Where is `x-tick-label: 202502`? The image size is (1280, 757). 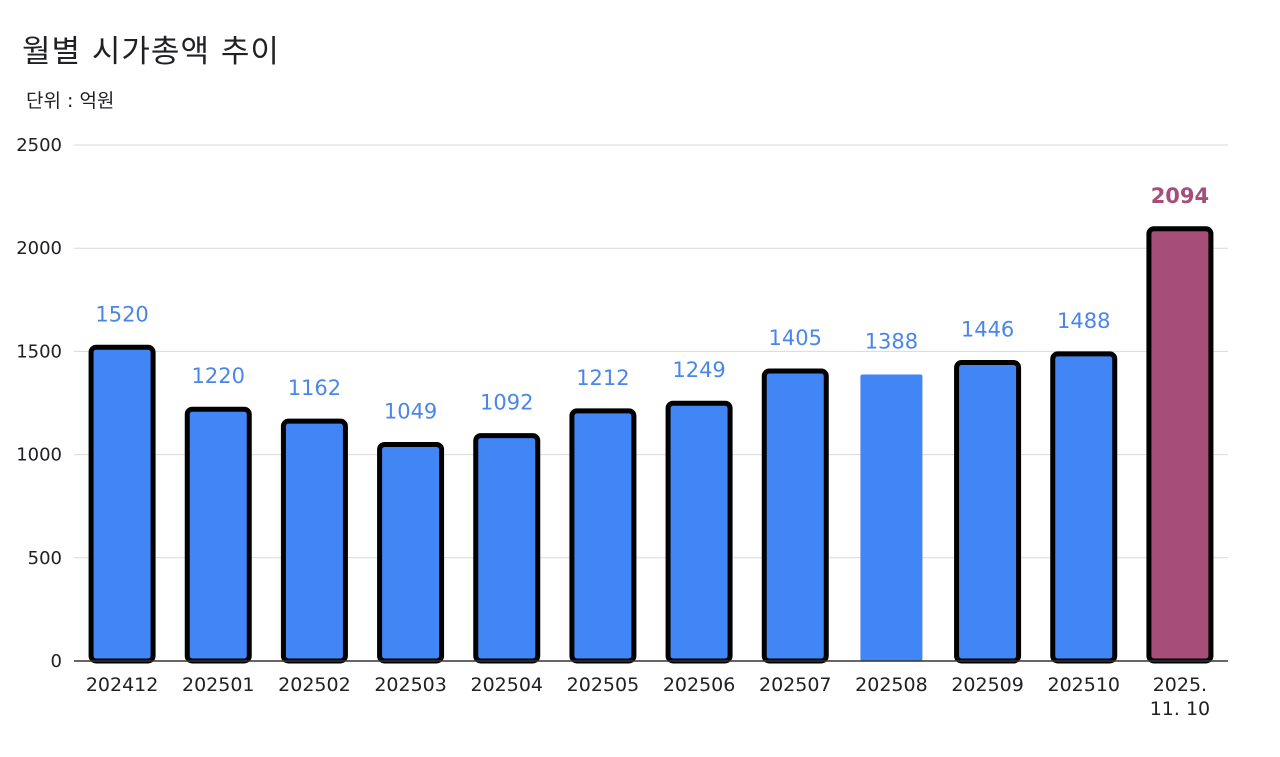 x-tick-label: 202502 is located at coordinates (314, 685).